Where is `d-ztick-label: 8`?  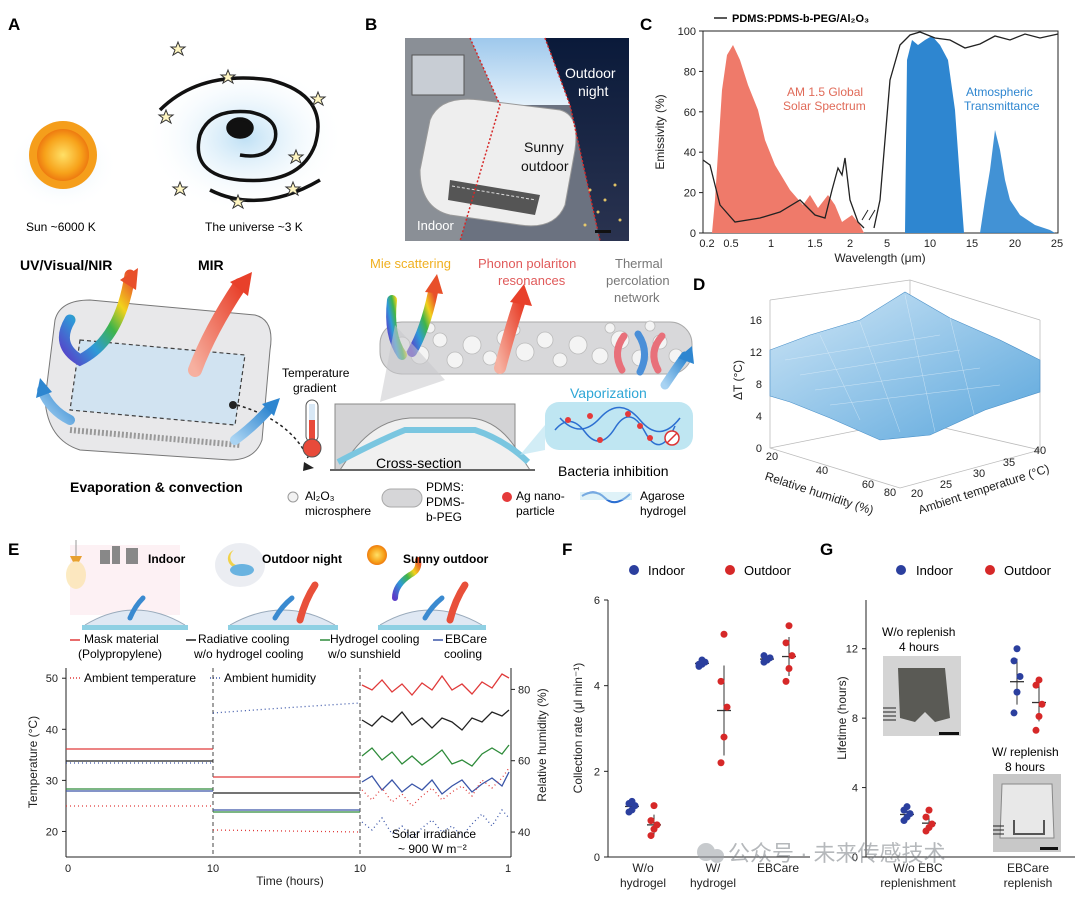
d-ztick-label: 8 is located at coordinates (759, 385).